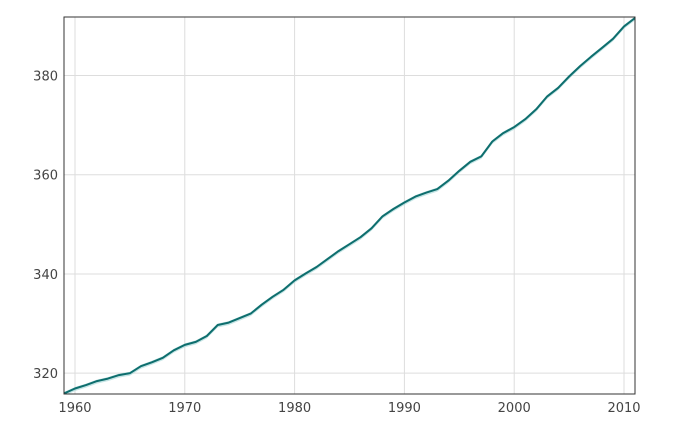 The height and width of the screenshot is (428, 682). Describe the element at coordinates (514, 408) in the screenshot. I see `x-tick-label: 2000` at that location.